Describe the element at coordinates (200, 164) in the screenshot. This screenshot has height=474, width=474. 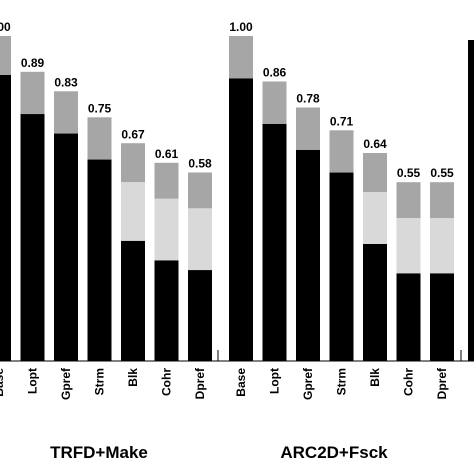
I see `data-label: 0.58` at that location.